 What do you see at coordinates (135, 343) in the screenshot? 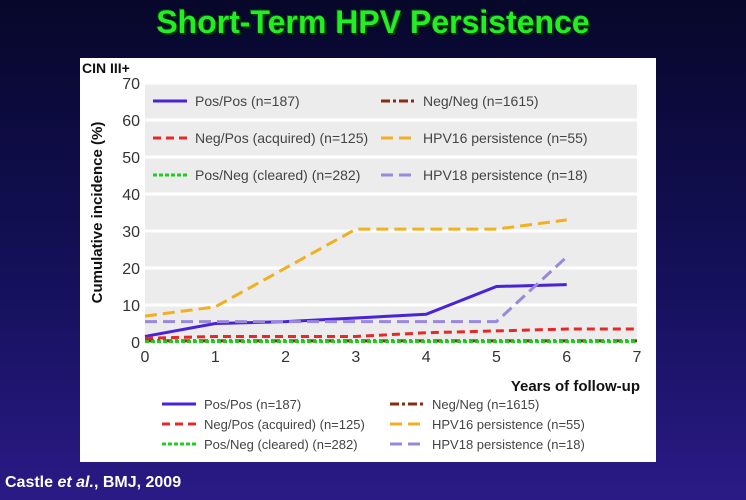
I see `y-tick-label: 0` at bounding box center [135, 343].